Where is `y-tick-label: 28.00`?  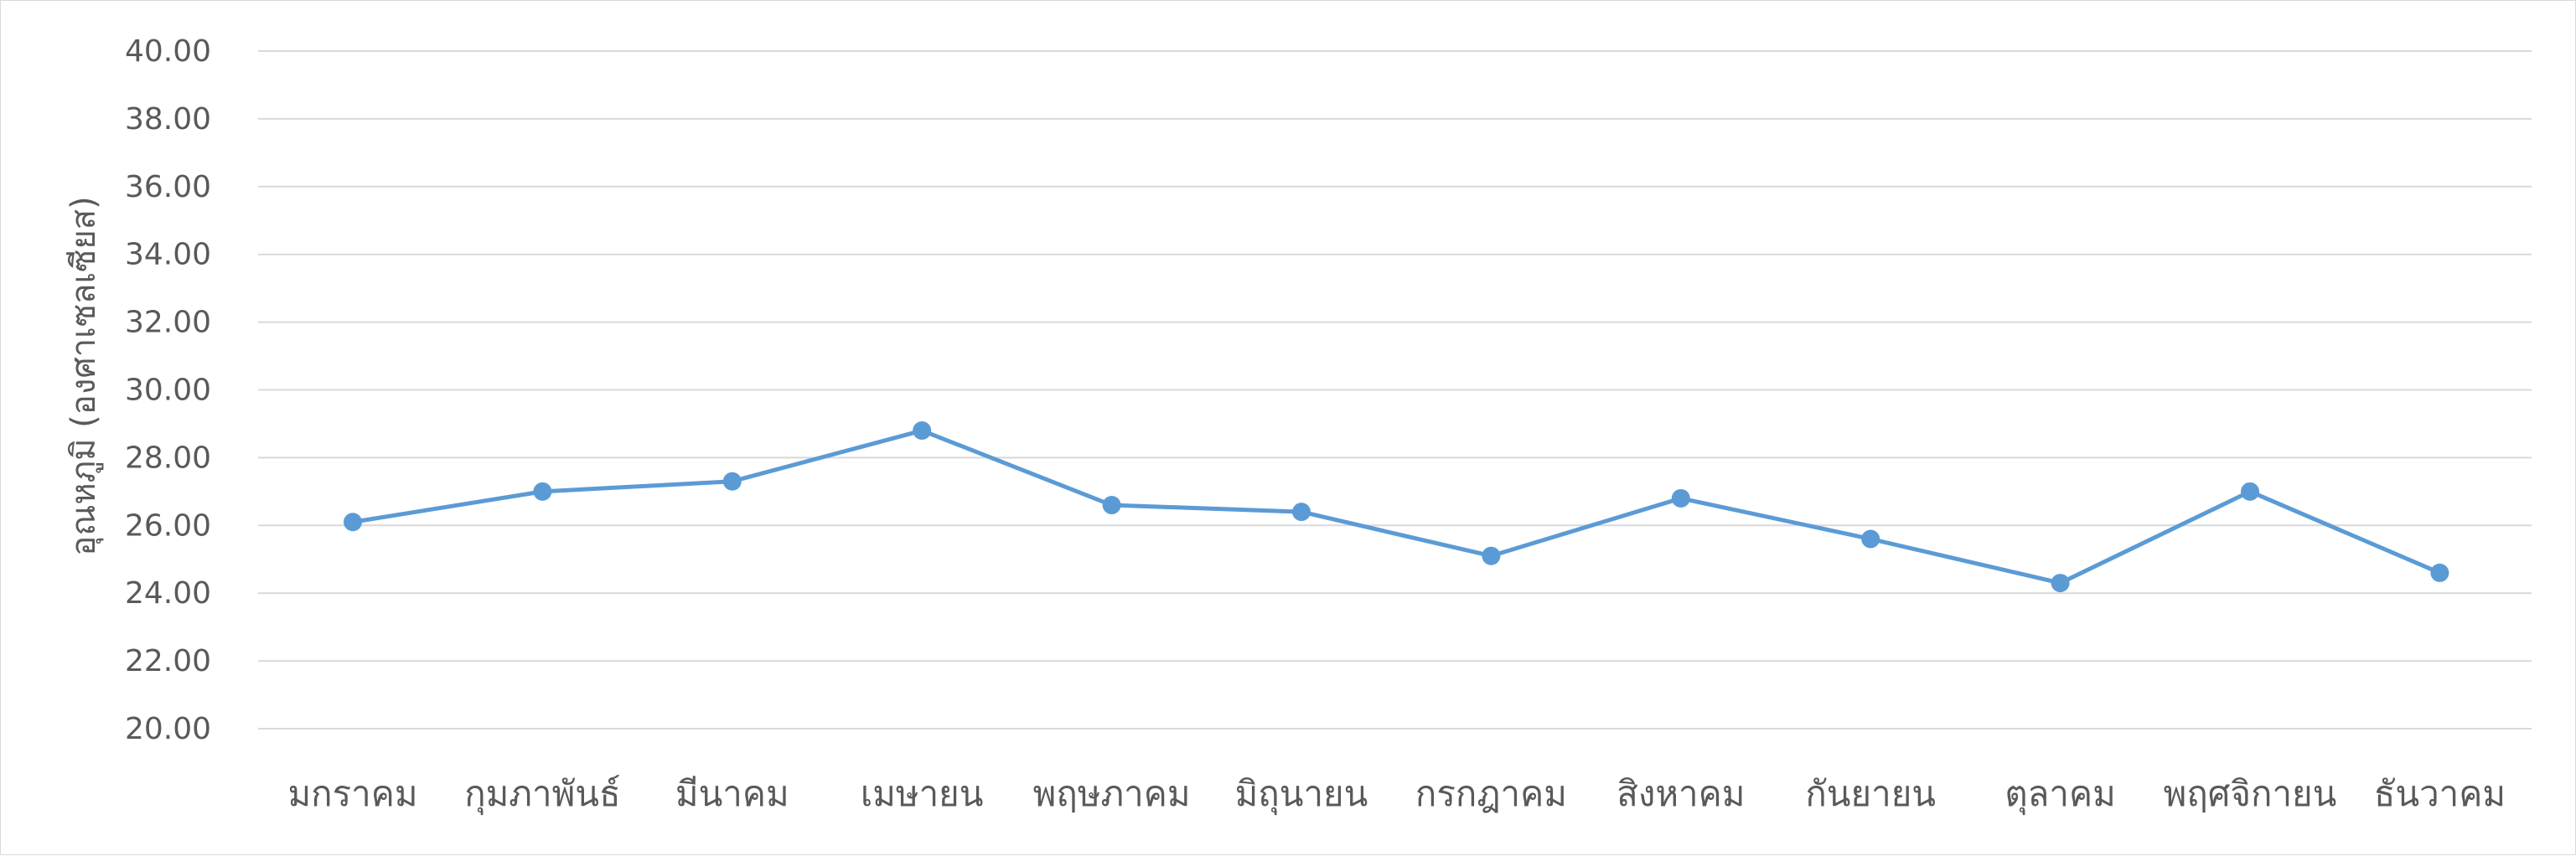 y-tick-label: 28.00 is located at coordinates (168, 458).